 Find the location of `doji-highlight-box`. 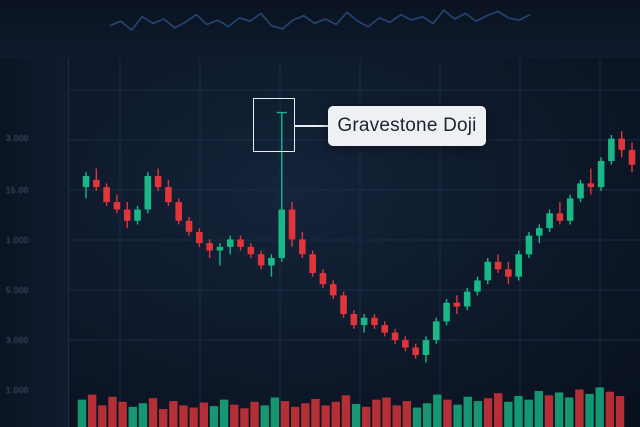

doji-highlight-box is located at coordinates (274, 125).